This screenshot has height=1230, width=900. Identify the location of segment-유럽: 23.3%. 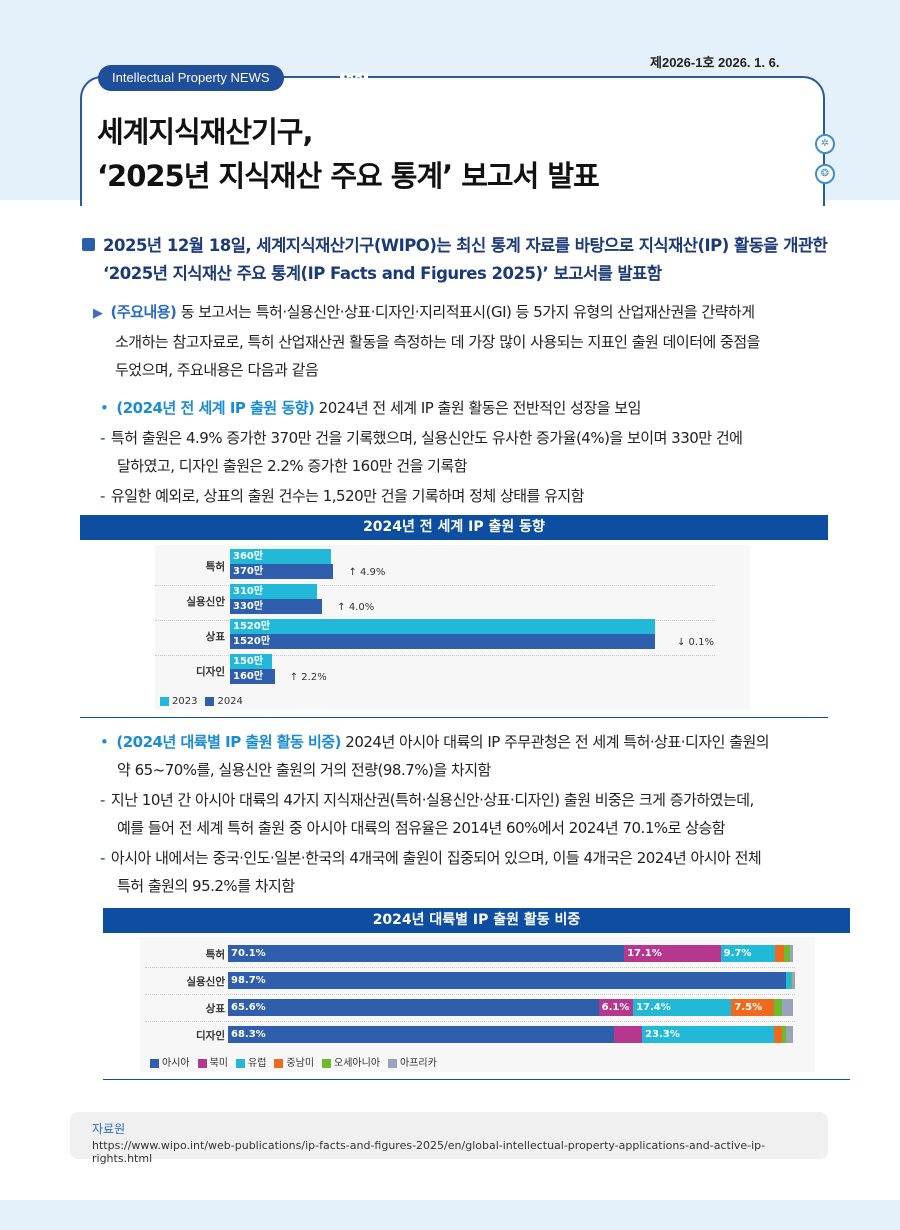
(708, 1034).